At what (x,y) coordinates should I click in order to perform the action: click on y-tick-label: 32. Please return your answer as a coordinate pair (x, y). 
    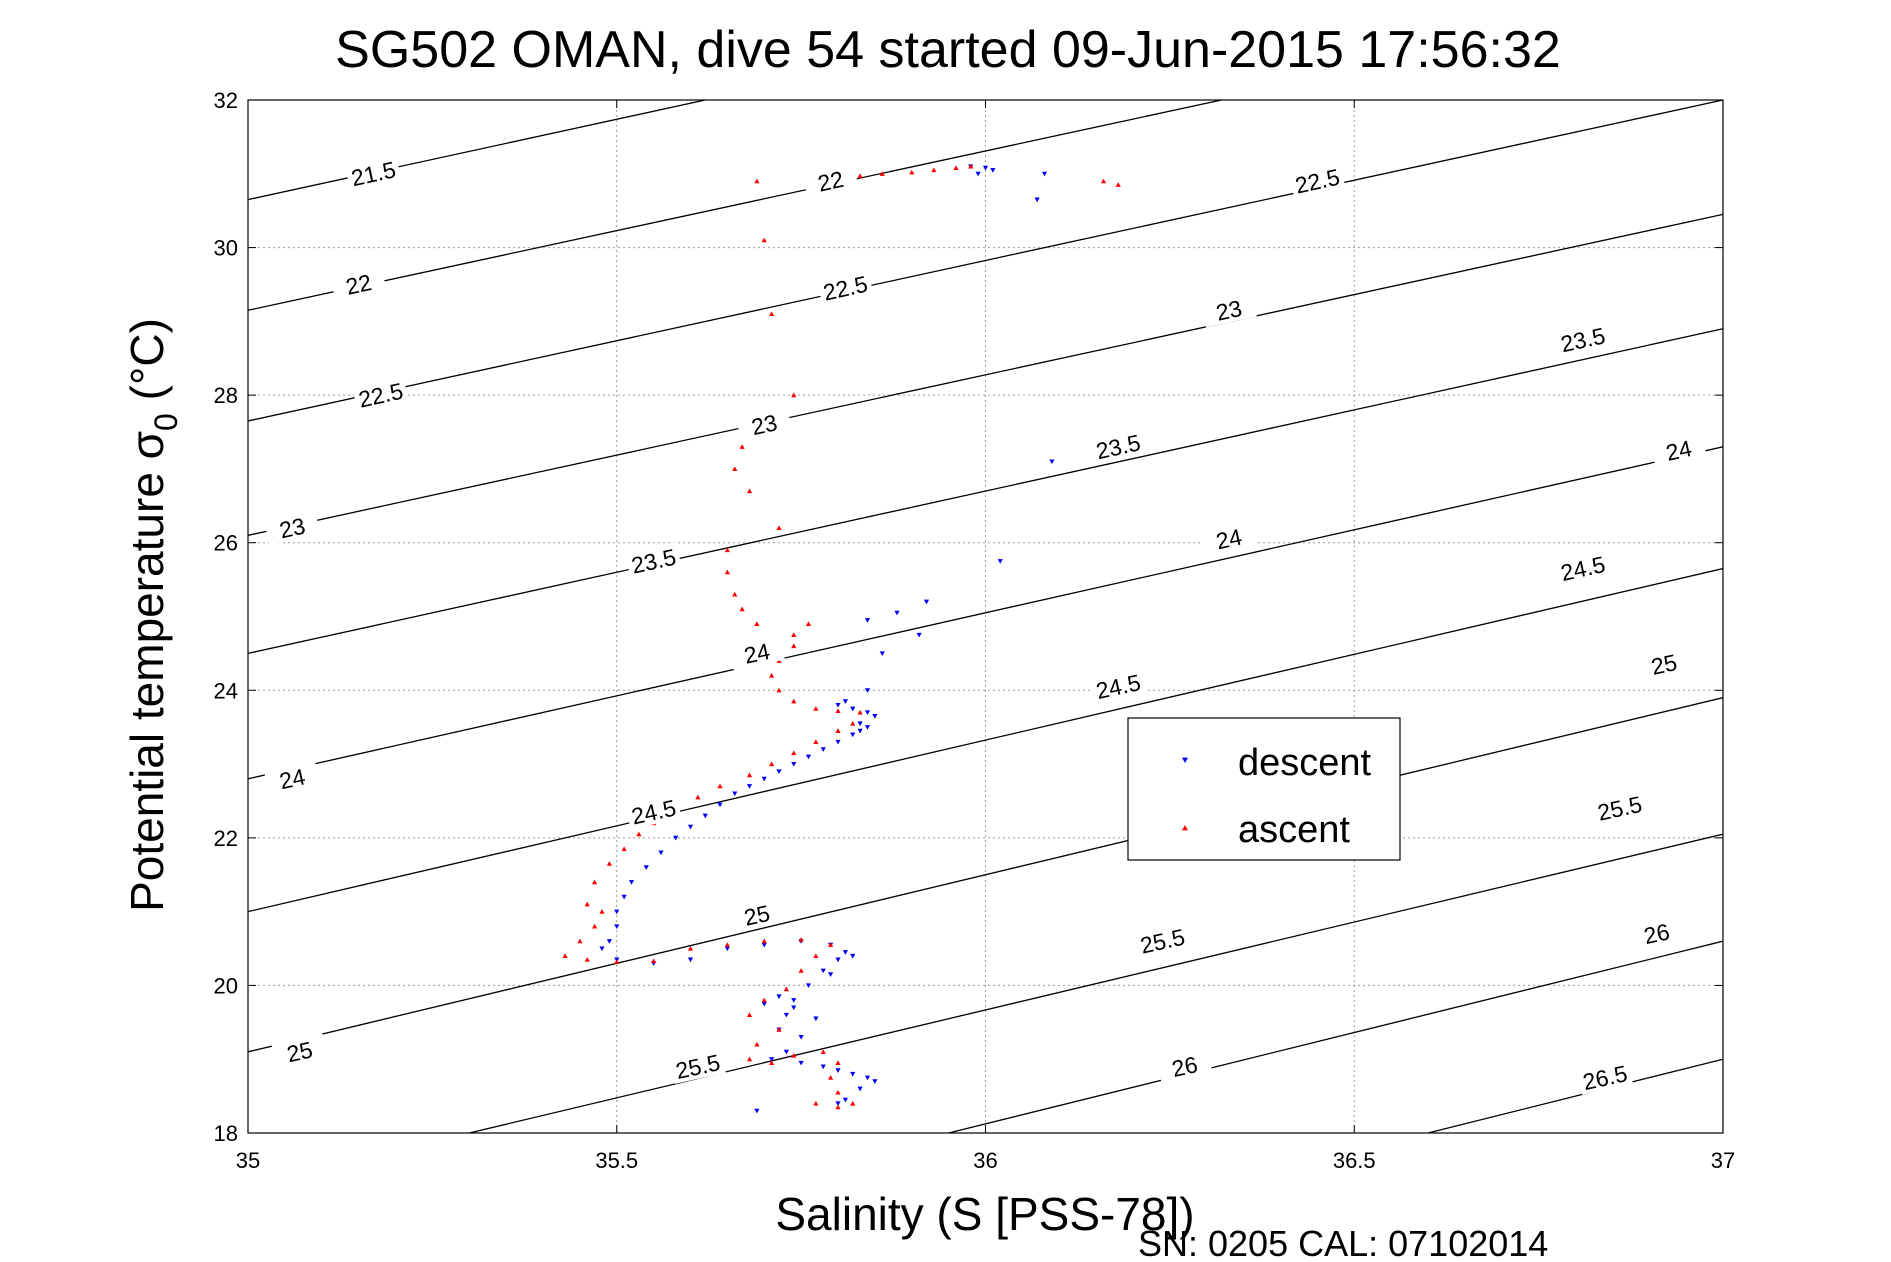
    Looking at the image, I should click on (226, 100).